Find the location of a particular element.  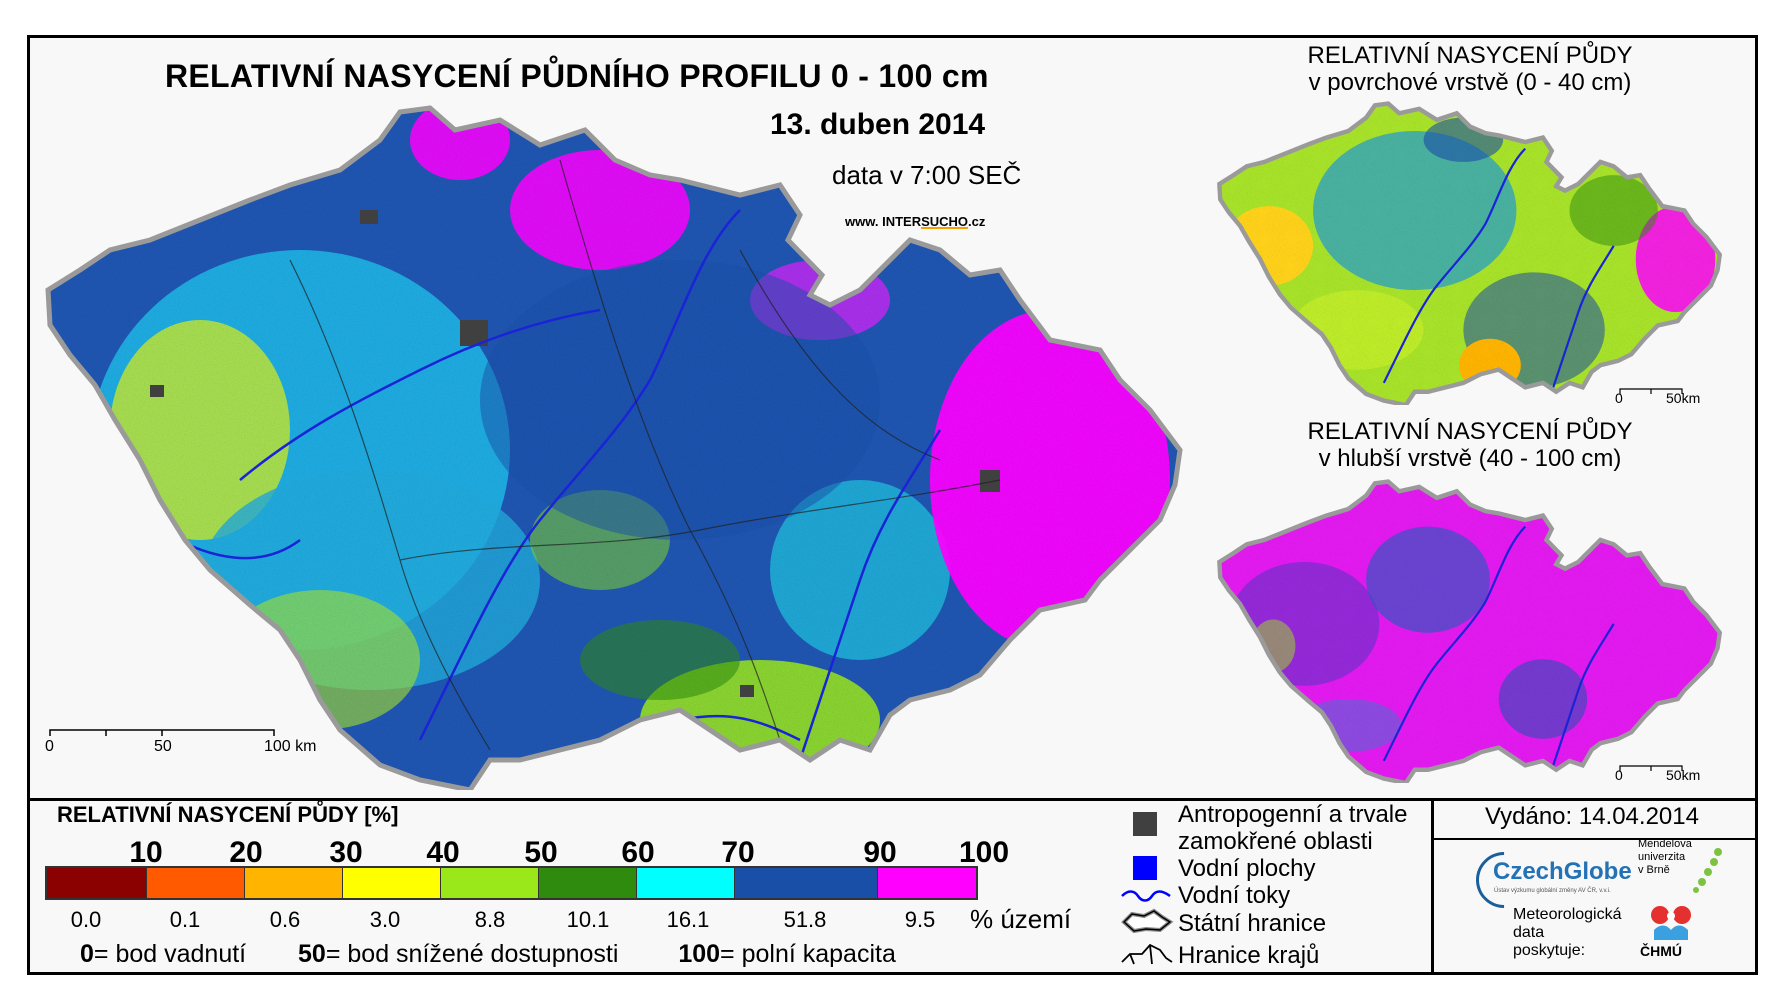

legend-share: 0.1 is located at coordinates (185, 919).